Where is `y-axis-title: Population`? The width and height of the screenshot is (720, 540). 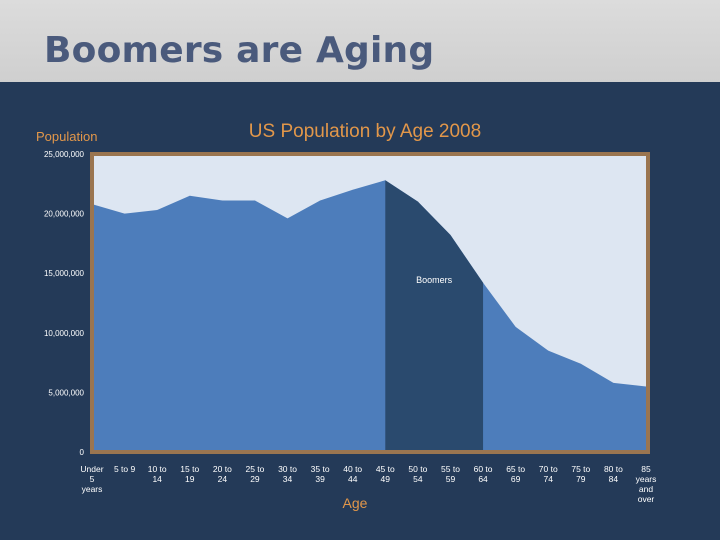
y-axis-title: Population is located at coordinates (66, 136).